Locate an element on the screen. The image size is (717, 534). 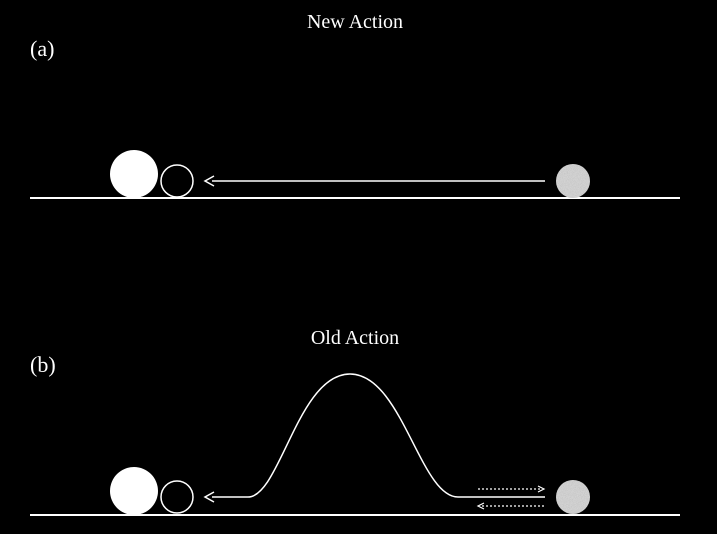
panel-a-grainy-ball is located at coordinates (573, 181).